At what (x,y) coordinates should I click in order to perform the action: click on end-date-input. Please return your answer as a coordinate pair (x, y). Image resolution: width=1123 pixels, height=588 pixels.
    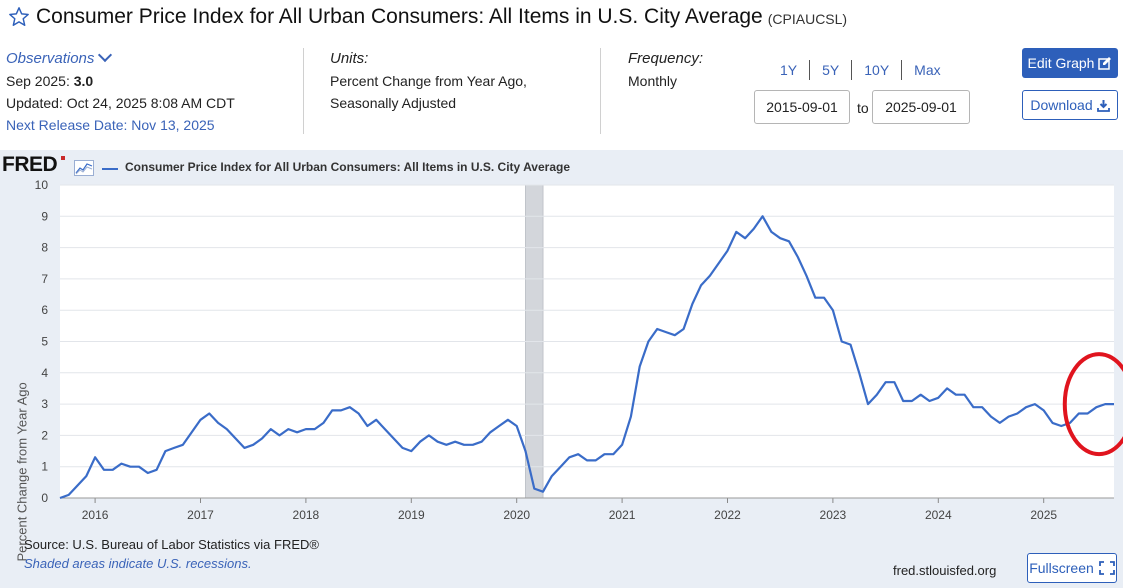
    Looking at the image, I should click on (921, 107).